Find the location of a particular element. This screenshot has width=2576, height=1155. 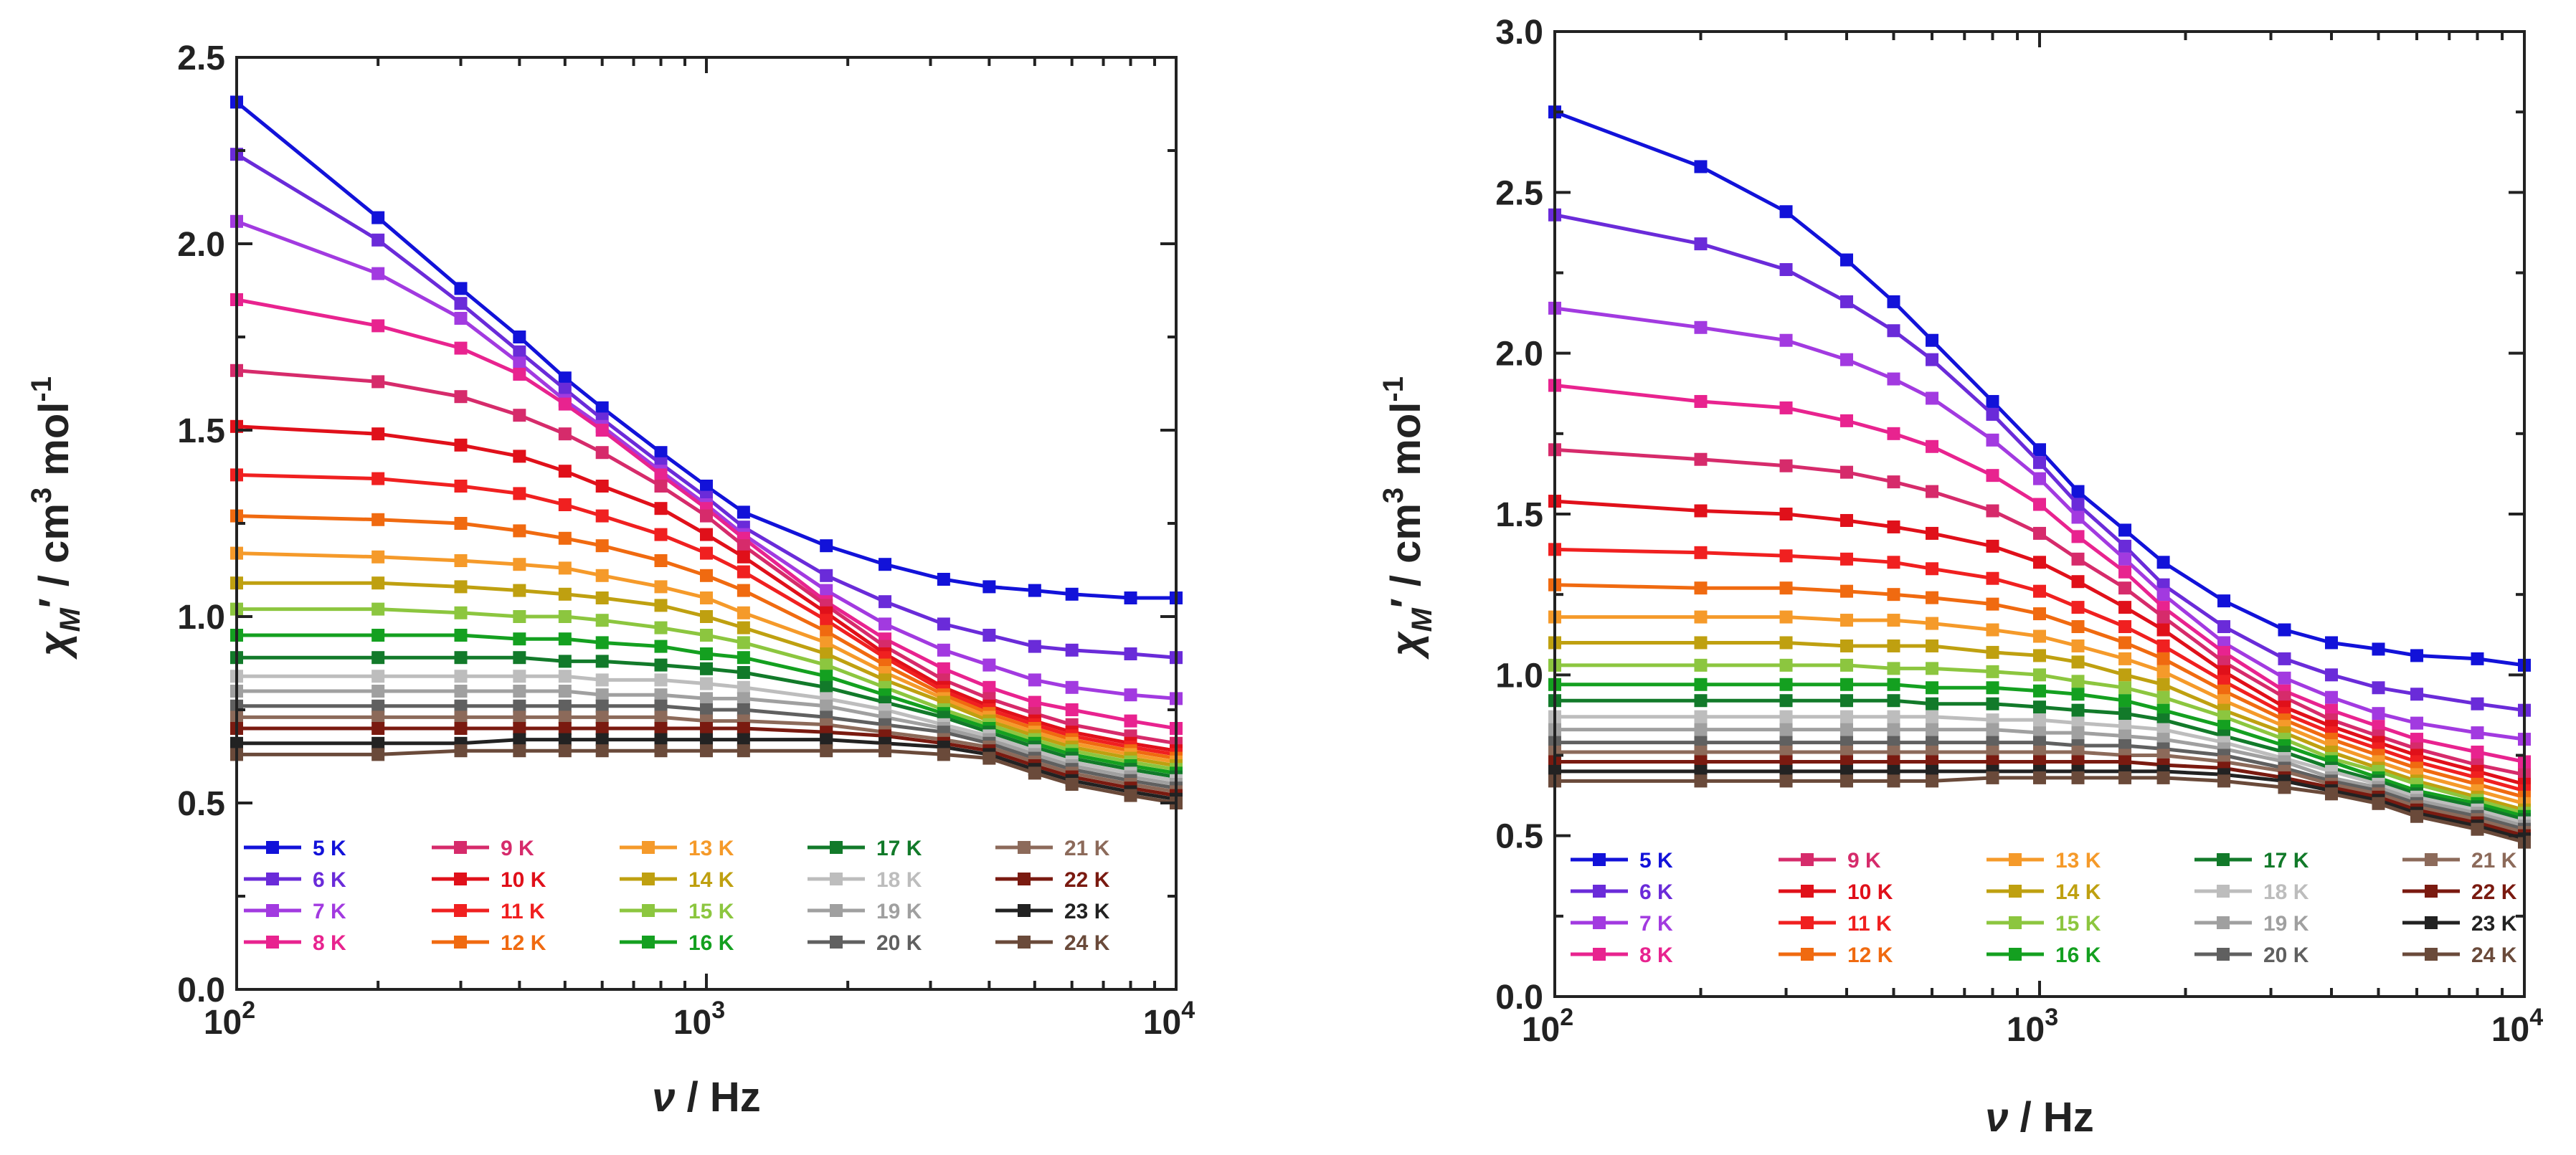

legend-label: 16 K is located at coordinates (711, 943).